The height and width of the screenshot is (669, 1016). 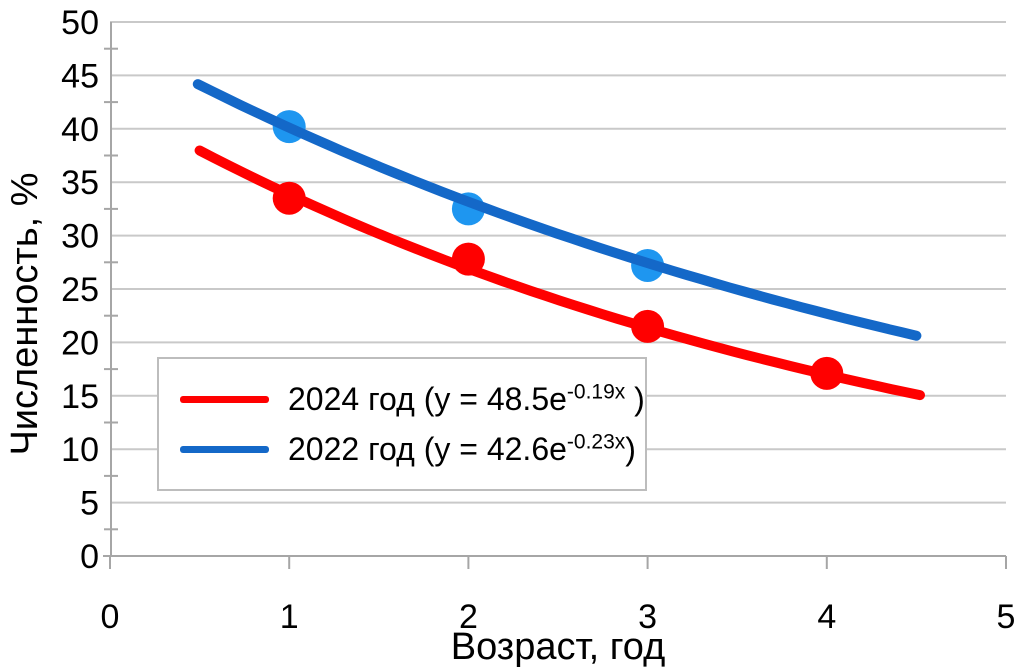 What do you see at coordinates (224, 449) in the screenshot?
I see `legend-swatch-2022` at bounding box center [224, 449].